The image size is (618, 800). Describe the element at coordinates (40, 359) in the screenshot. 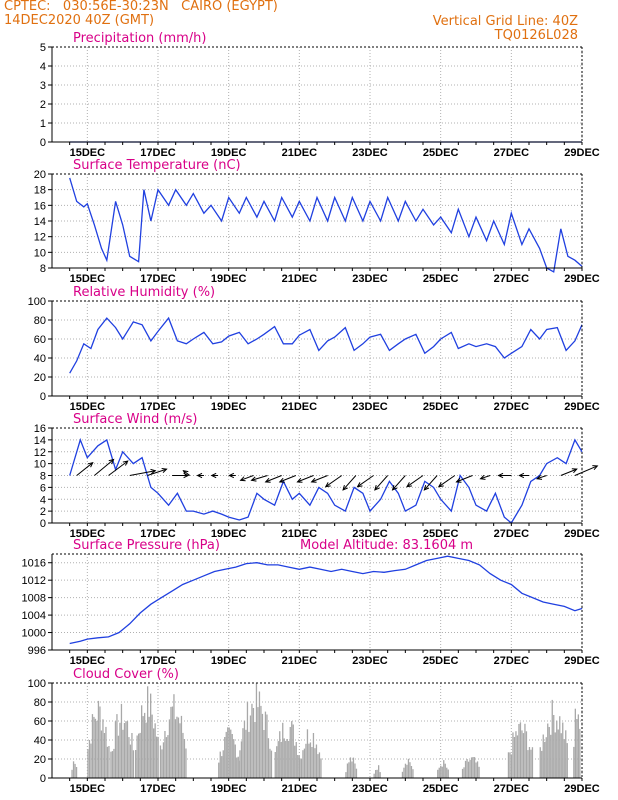

I see `y-tick-label: 40` at that location.